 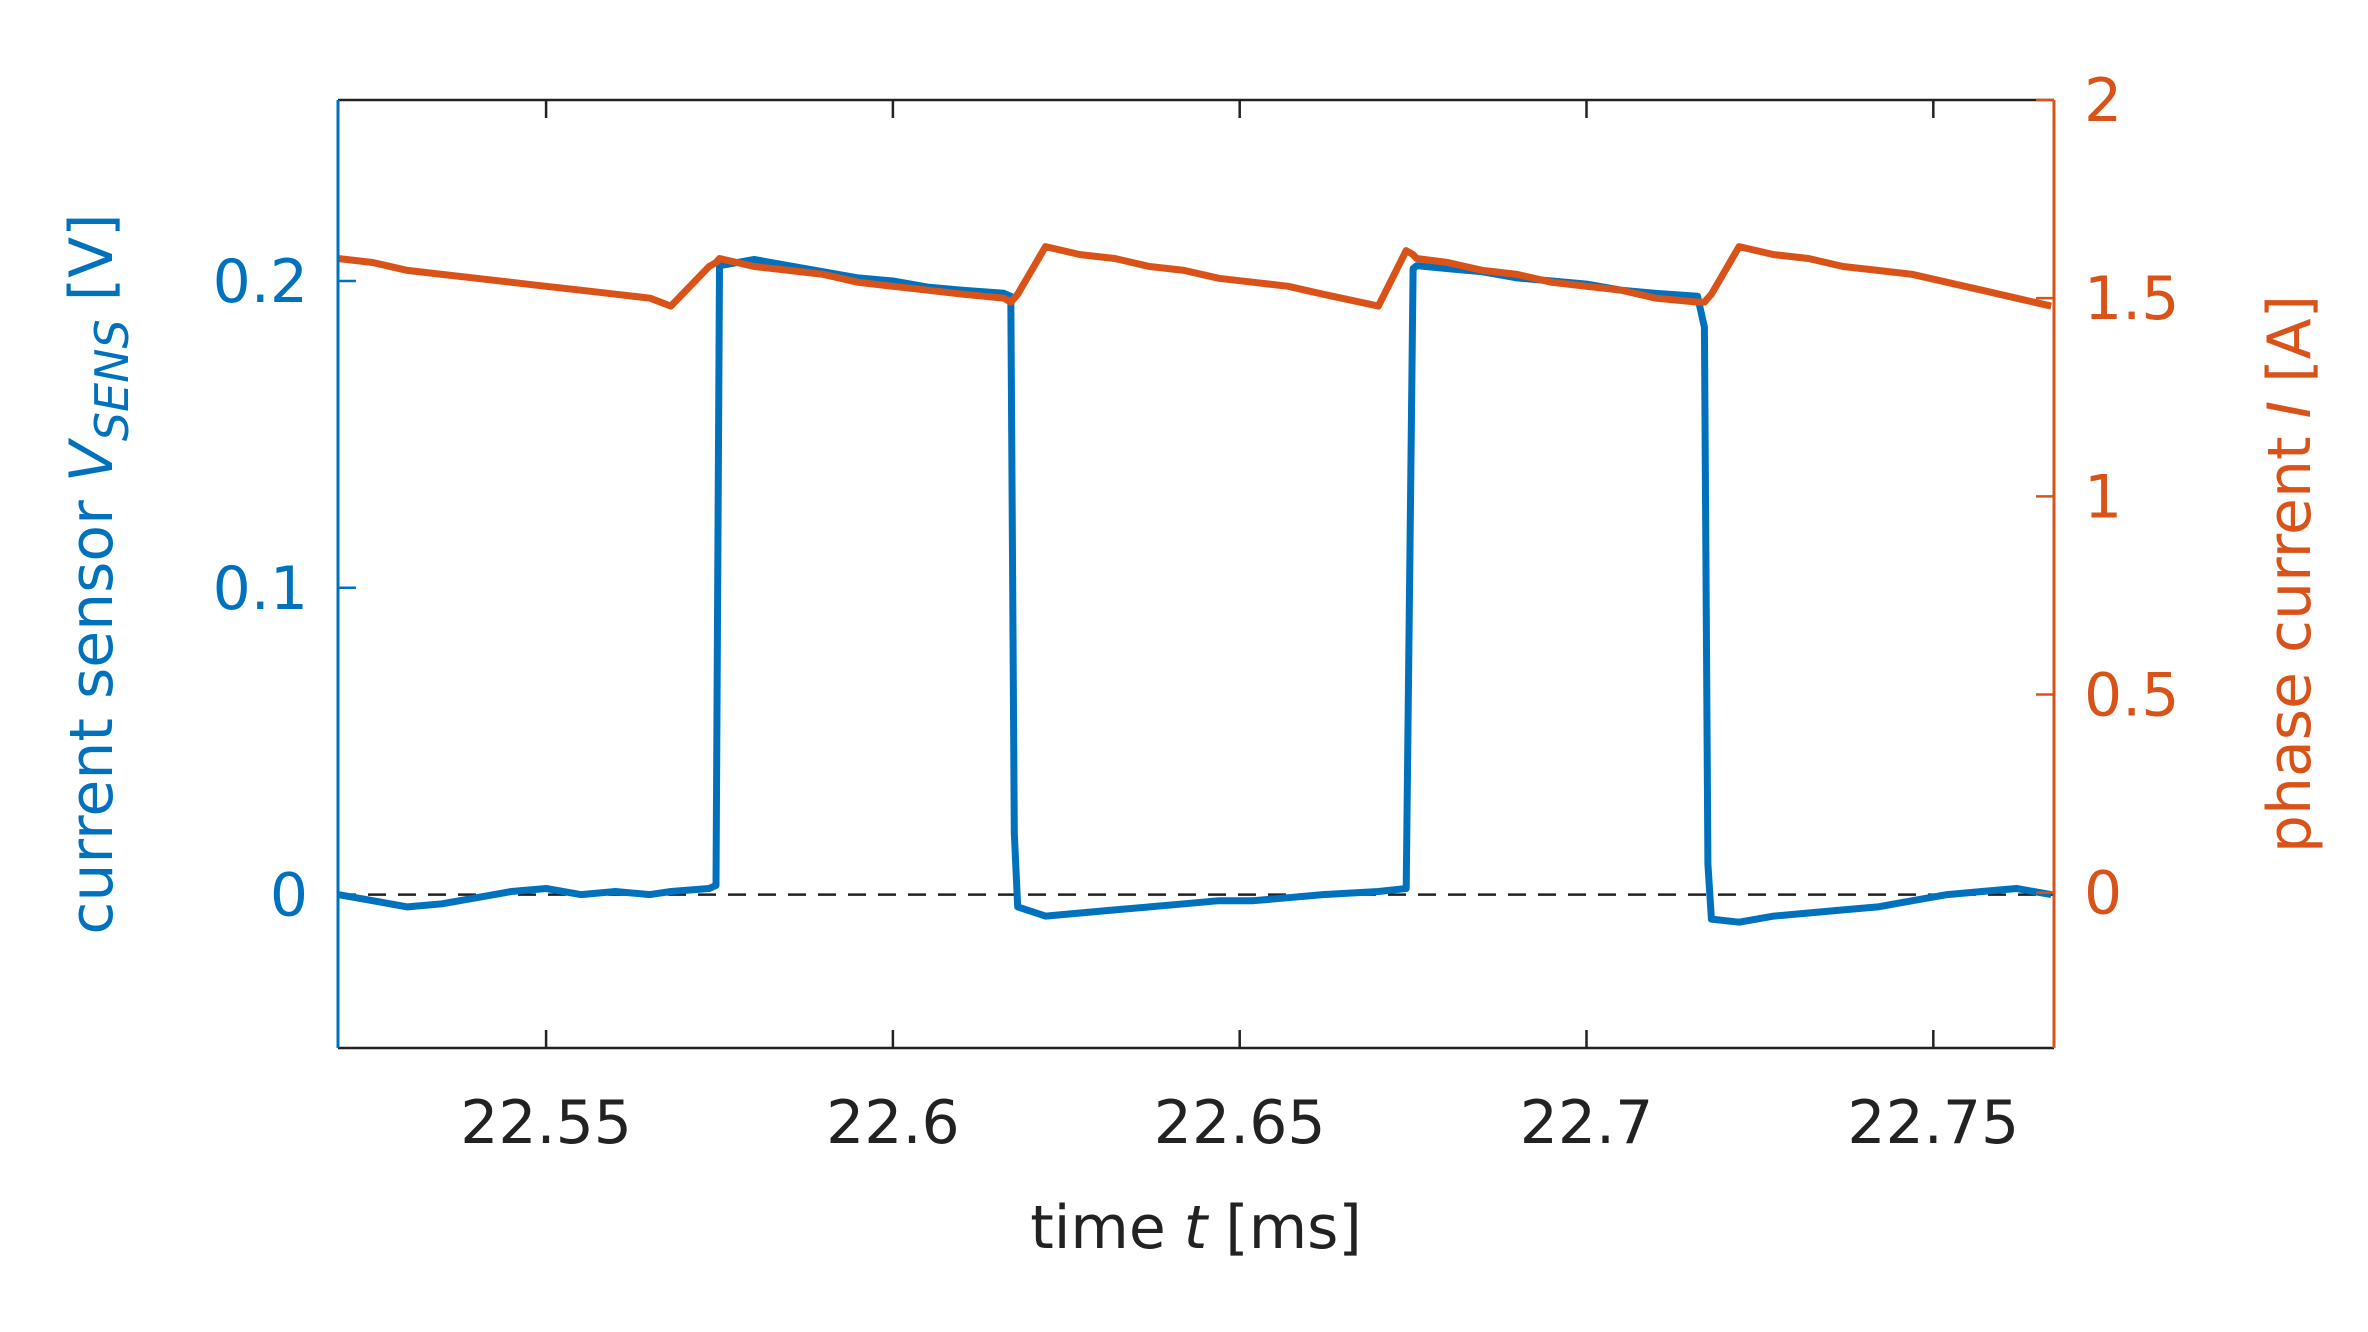 I want to click on y2-tick-label: 1, so click(x=2103, y=497).